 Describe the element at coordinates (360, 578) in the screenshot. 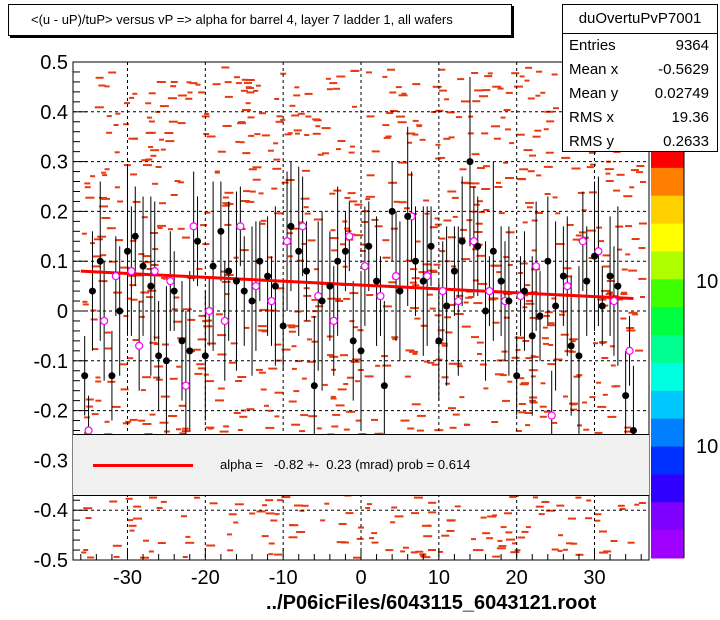

I see `x-tick-label: 0` at that location.